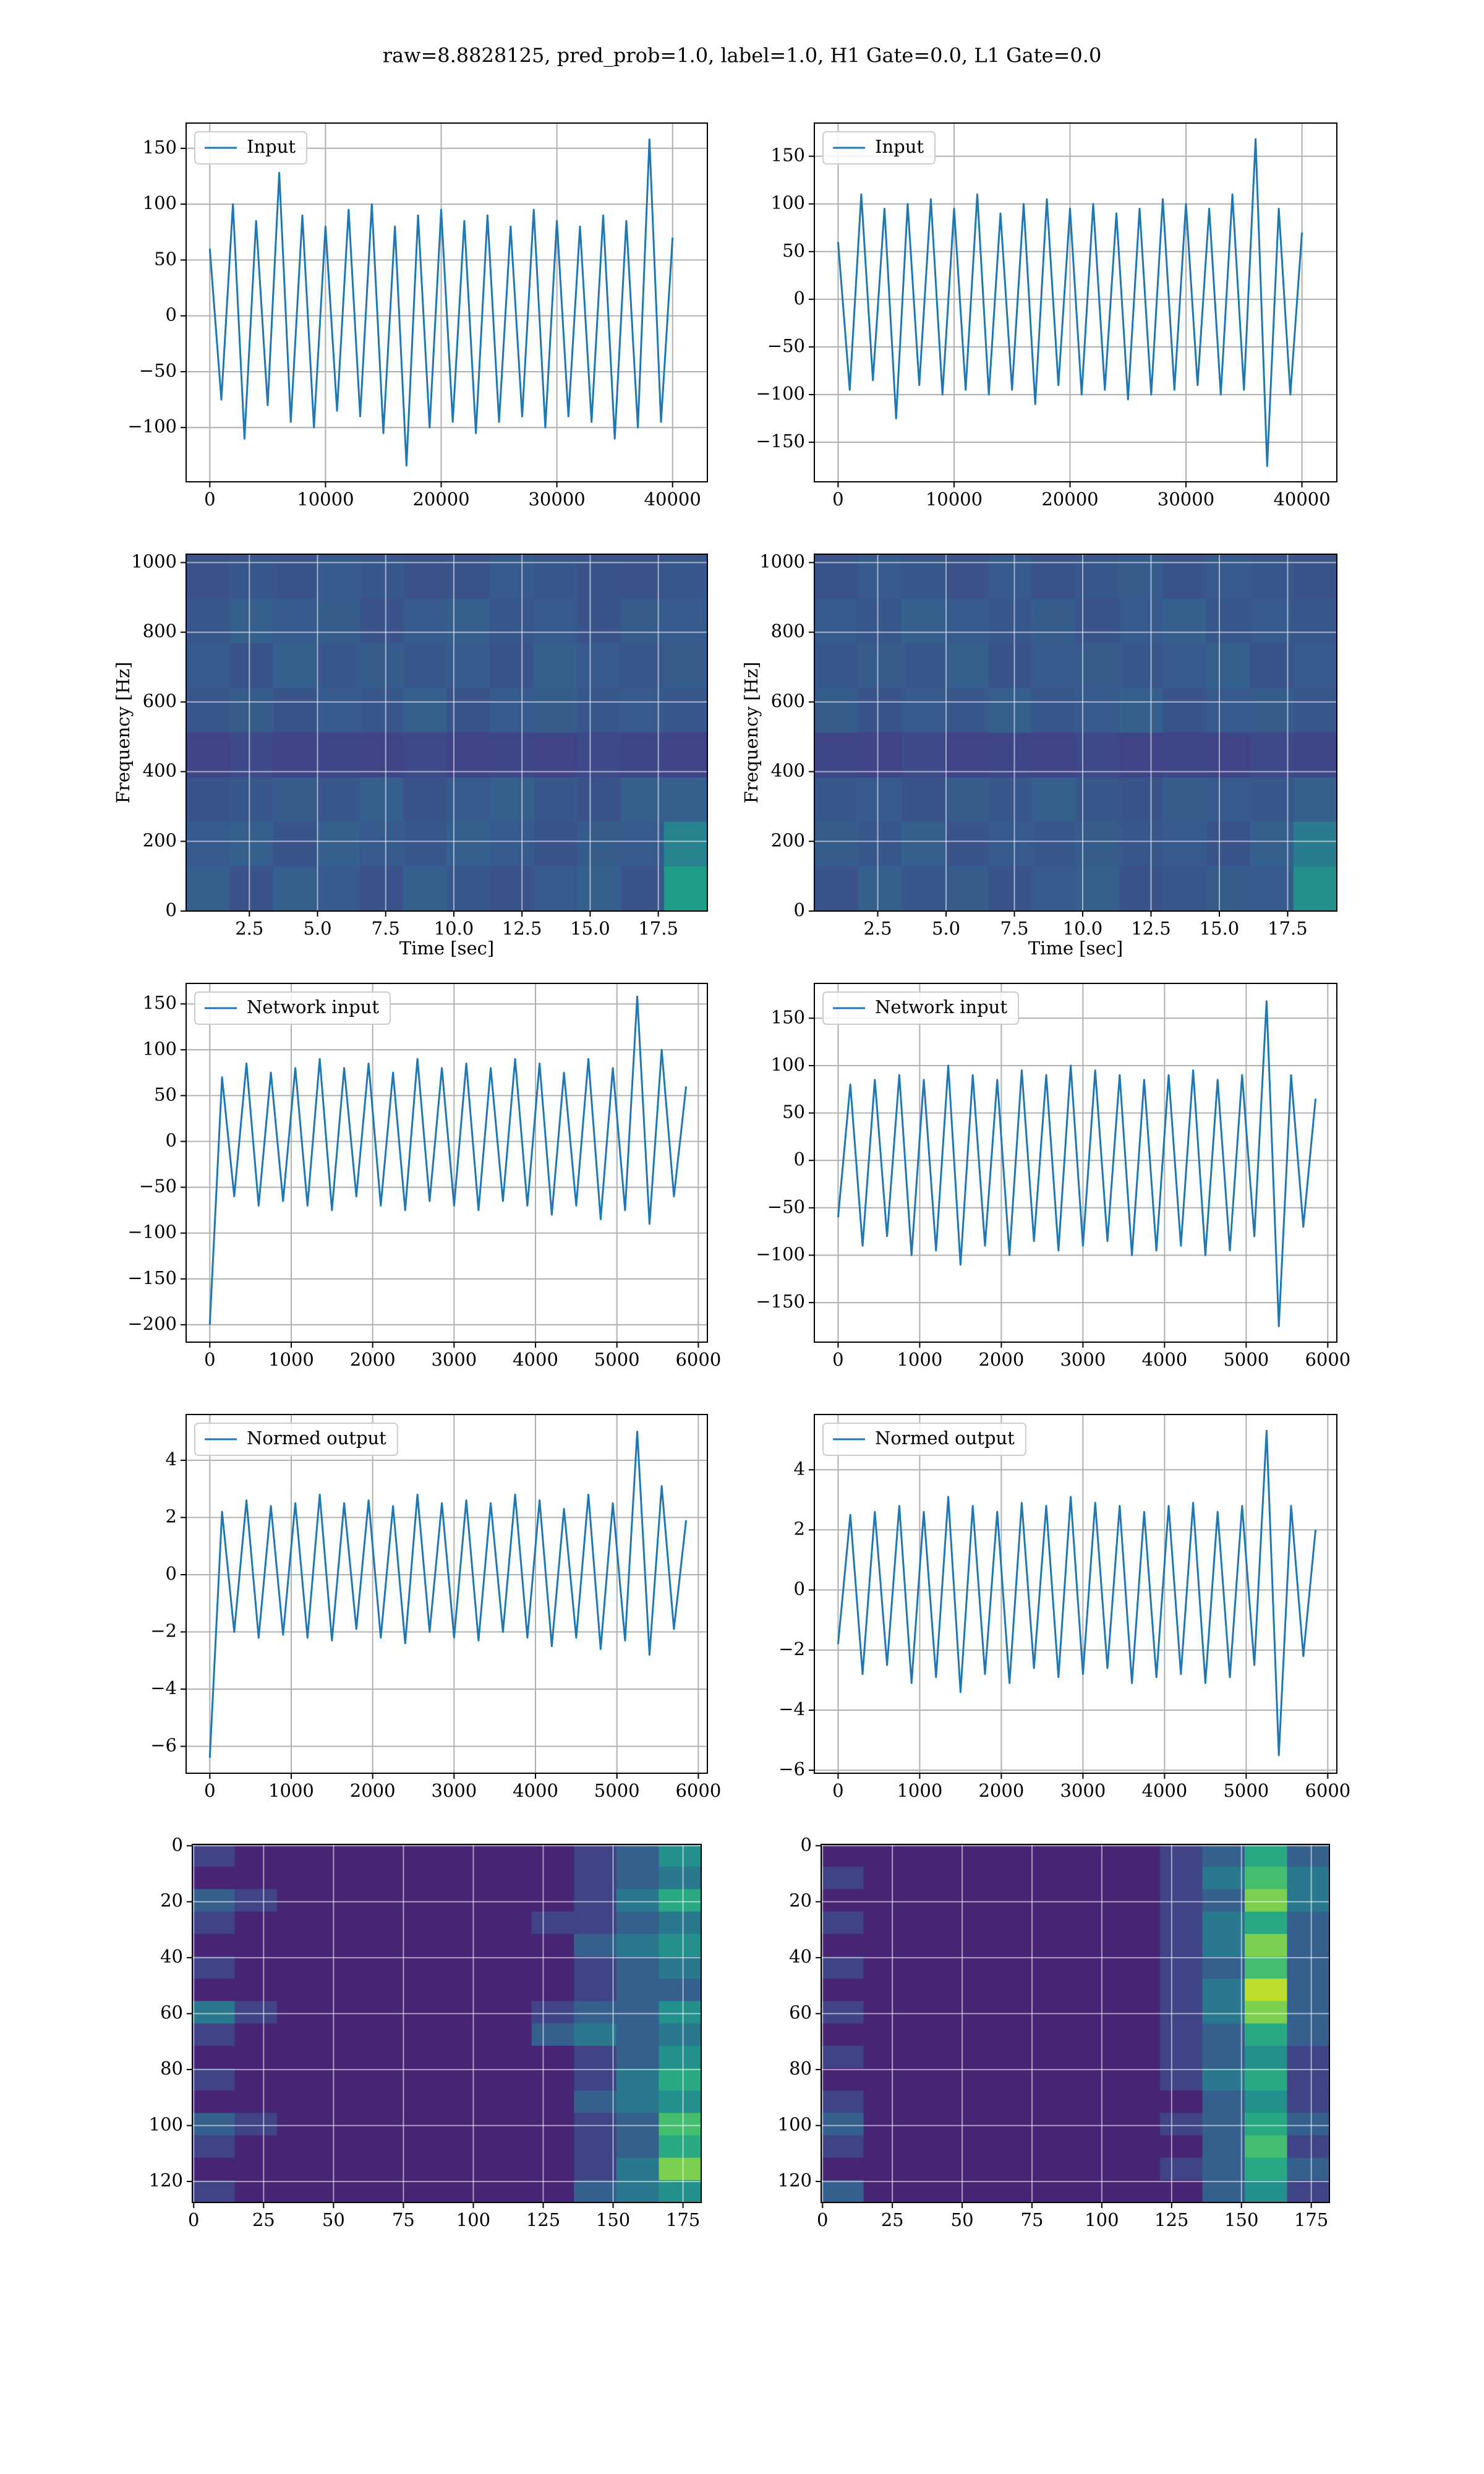  Describe the element at coordinates (919, 1359) in the screenshot. I see `x-tick-label: 1000` at that location.